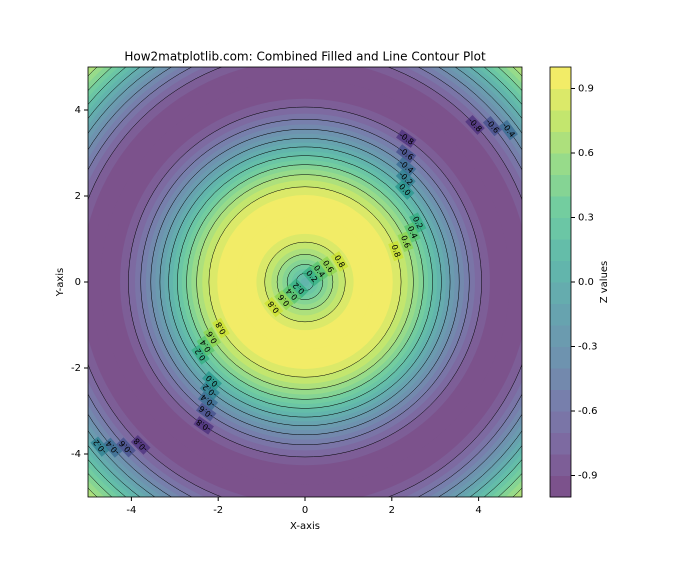 This screenshot has width=700, height=564. What do you see at coordinates (586, 89) in the screenshot?
I see `colorbar-tick-label: 0.9` at bounding box center [586, 89].